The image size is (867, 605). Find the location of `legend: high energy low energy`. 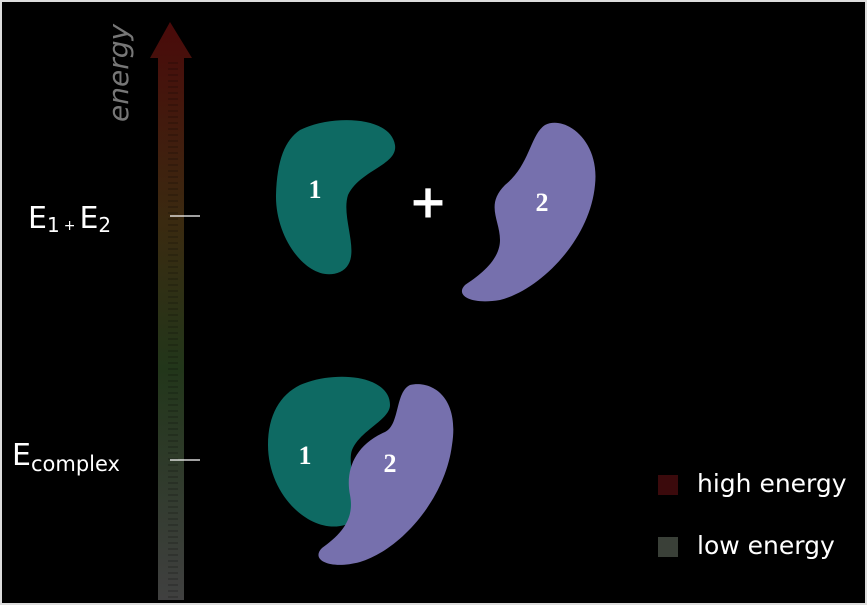

legend: high energy low energy is located at coordinates (752, 514).